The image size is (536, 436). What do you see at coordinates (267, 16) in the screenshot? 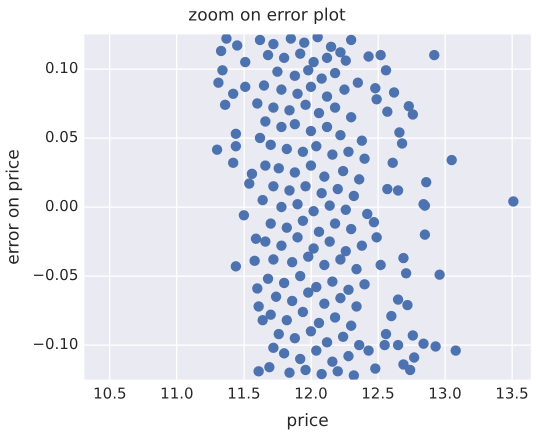
I see `chart-title: zoom on error plot` at bounding box center [267, 16].